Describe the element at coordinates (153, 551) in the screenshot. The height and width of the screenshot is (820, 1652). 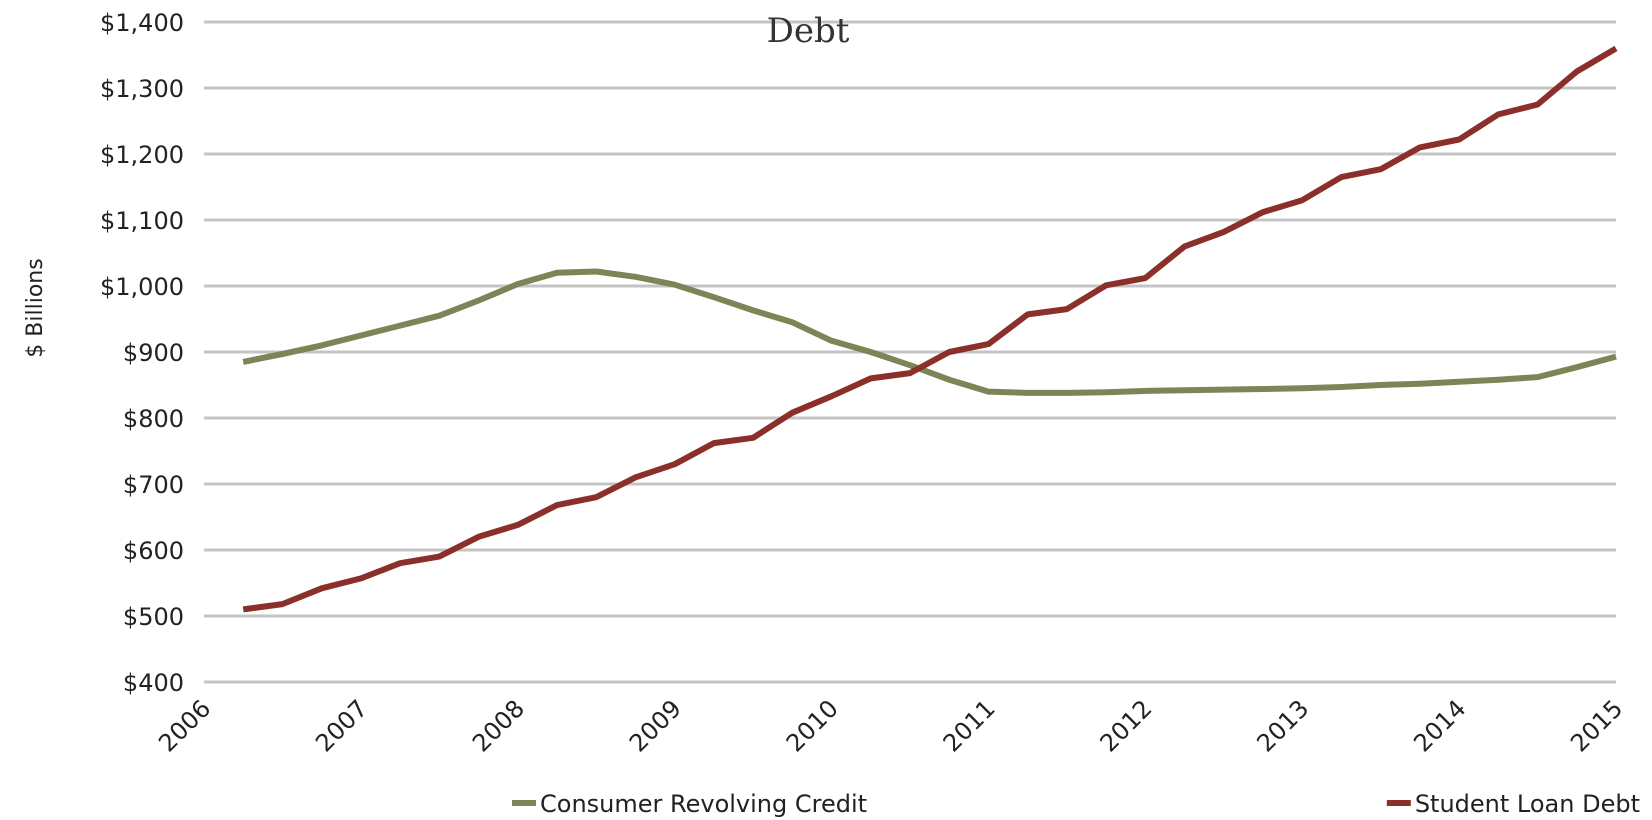
I see `y-tick-label: $600` at that location.